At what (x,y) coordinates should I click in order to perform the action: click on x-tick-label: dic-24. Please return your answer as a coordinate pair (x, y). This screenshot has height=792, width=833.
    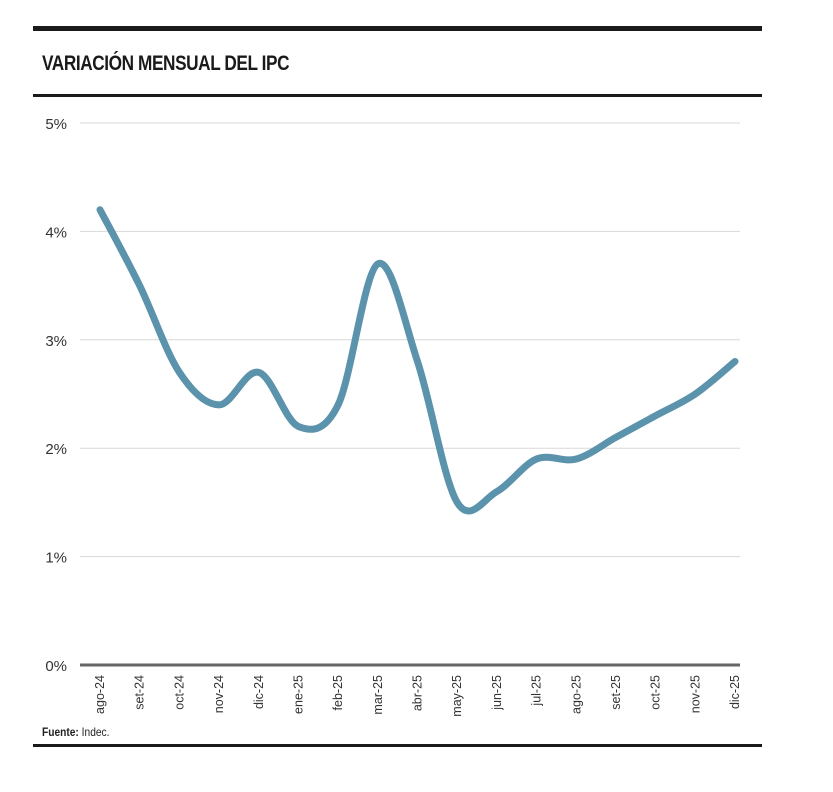
    Looking at the image, I should click on (259, 692).